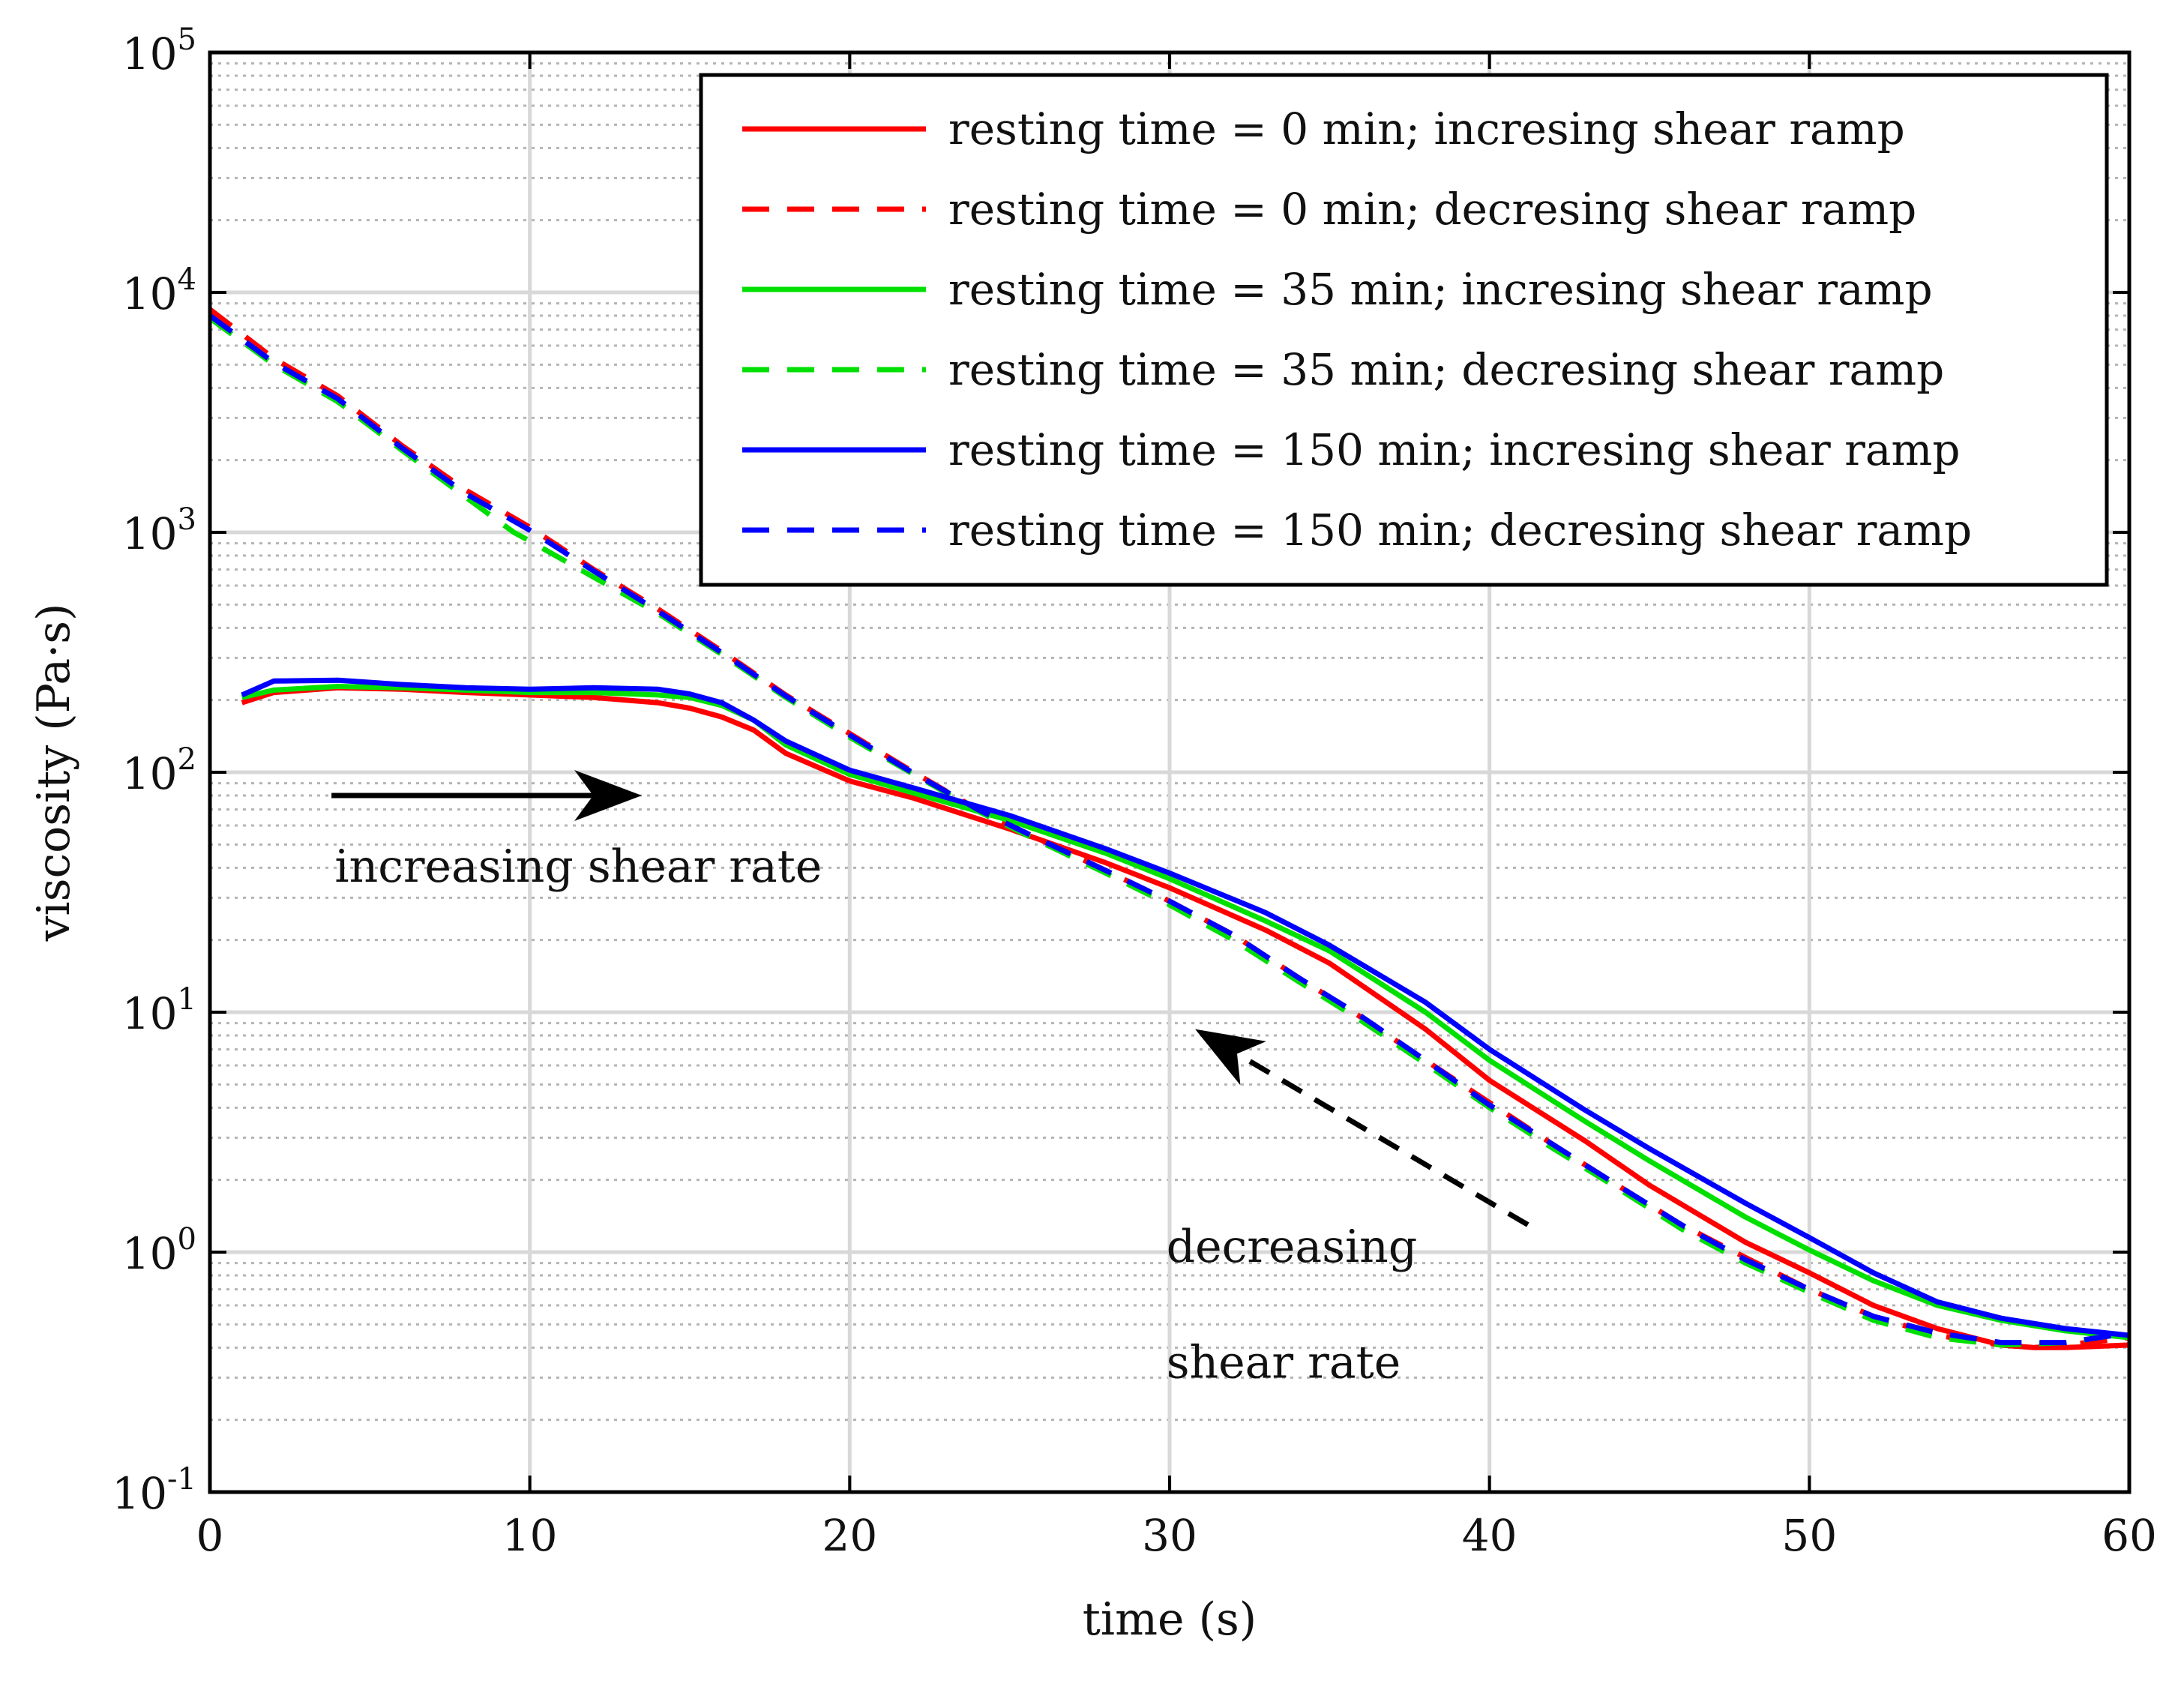 The image size is (2184, 1690). What do you see at coordinates (1170, 1619) in the screenshot?
I see `x-axis-title: time (s)` at bounding box center [1170, 1619].